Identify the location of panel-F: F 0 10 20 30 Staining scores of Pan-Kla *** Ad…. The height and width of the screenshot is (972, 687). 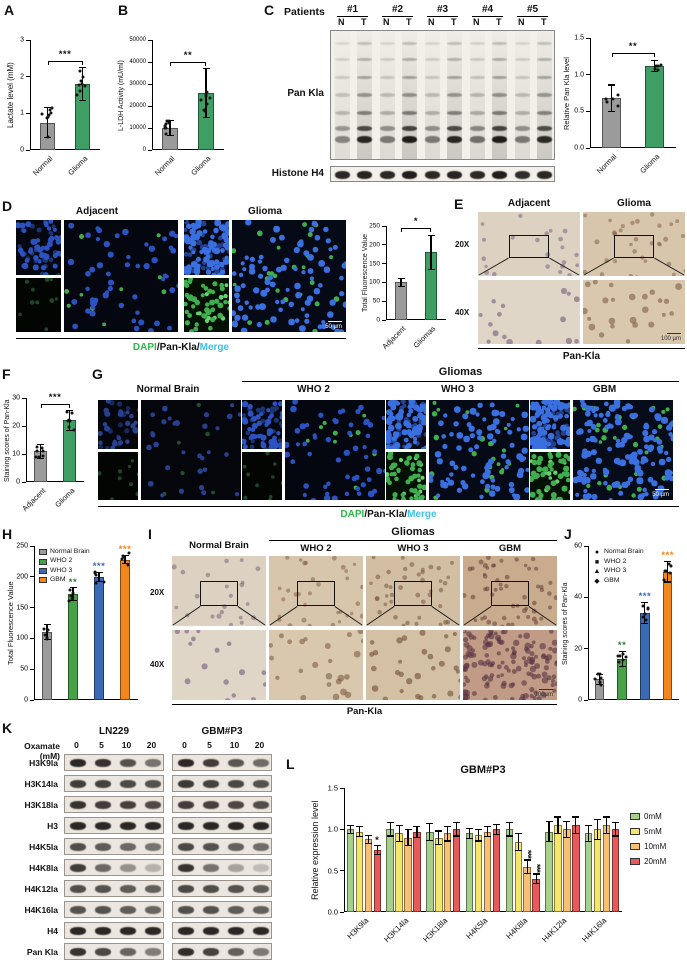
(46, 445).